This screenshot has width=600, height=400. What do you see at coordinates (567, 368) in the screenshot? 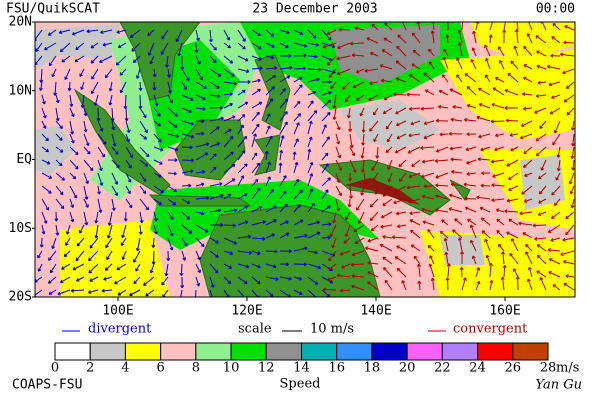
I see `colorbar-unit: m/s` at bounding box center [567, 368].